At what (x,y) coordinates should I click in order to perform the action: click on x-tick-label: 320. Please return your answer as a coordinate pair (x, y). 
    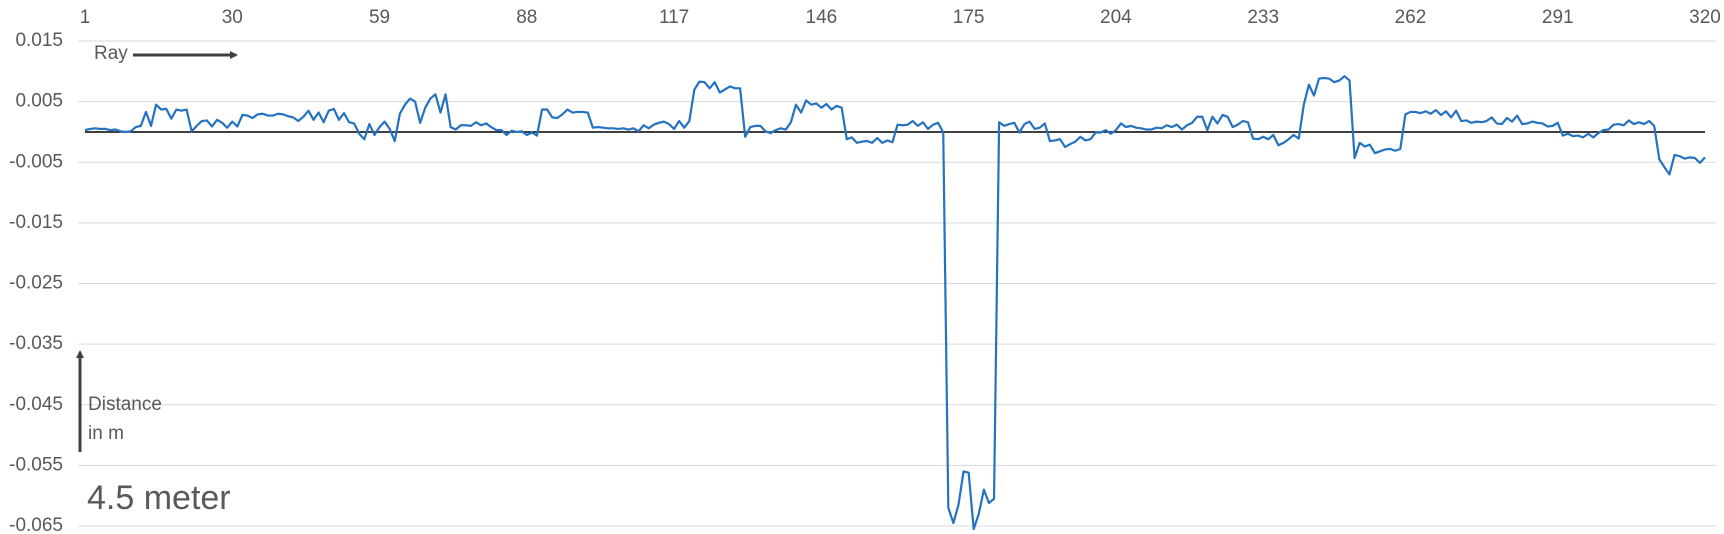
    Looking at the image, I should click on (1705, 17).